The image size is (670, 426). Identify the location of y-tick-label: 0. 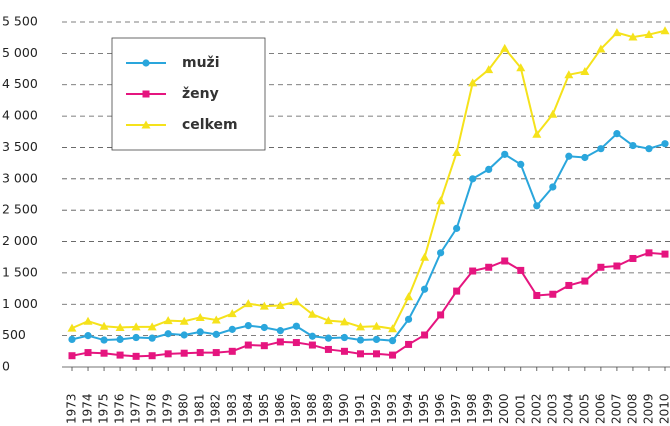
(6, 366).